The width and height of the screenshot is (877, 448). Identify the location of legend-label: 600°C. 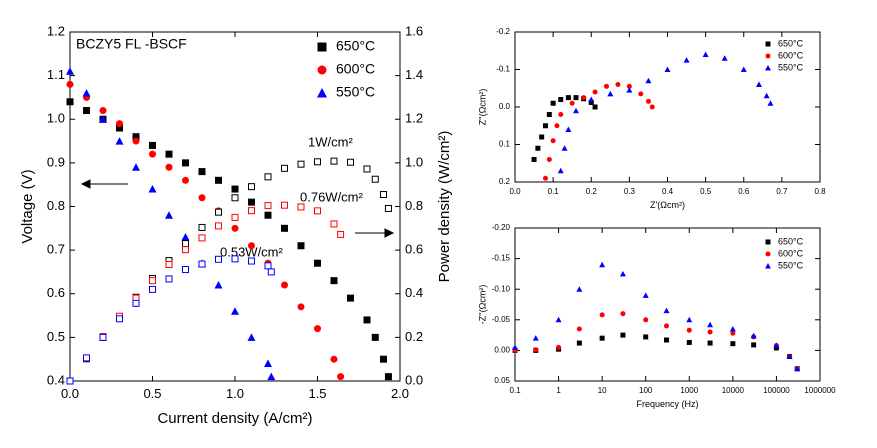
(791, 55).